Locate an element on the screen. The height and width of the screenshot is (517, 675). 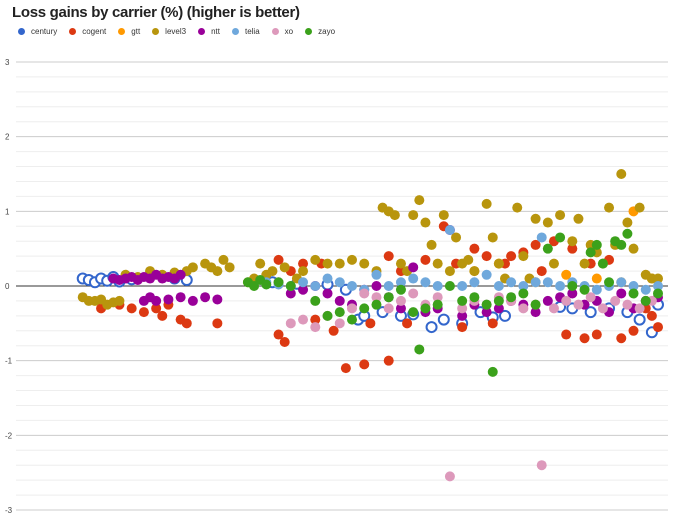
legend-swatch-zayo is located at coordinates (309, 31).